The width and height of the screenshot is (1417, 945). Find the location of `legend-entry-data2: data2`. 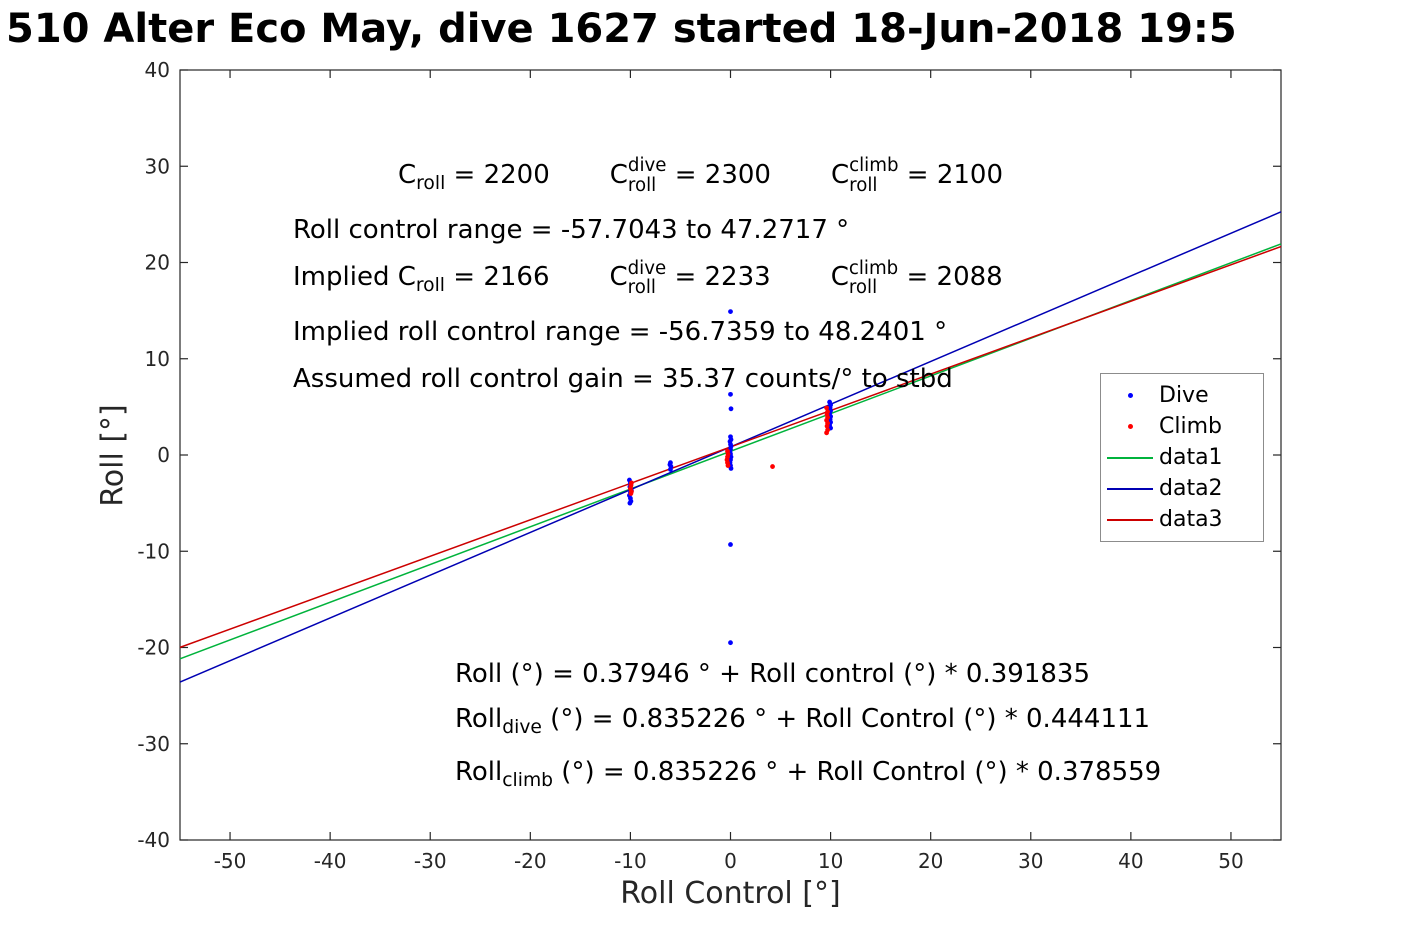

legend-entry-data2: data2 is located at coordinates (1182, 488).